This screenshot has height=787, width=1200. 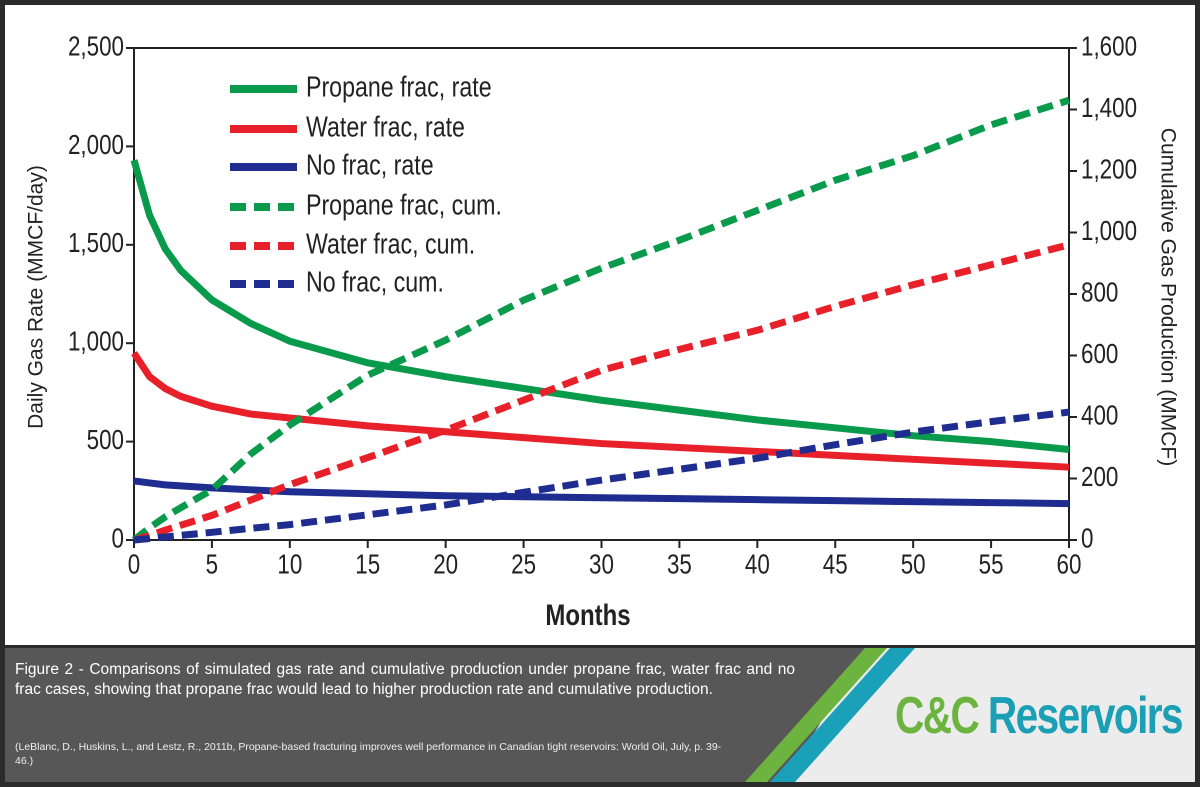 What do you see at coordinates (937, 716) in the screenshot?
I see `logo-brand: C&C` at bounding box center [937, 716].